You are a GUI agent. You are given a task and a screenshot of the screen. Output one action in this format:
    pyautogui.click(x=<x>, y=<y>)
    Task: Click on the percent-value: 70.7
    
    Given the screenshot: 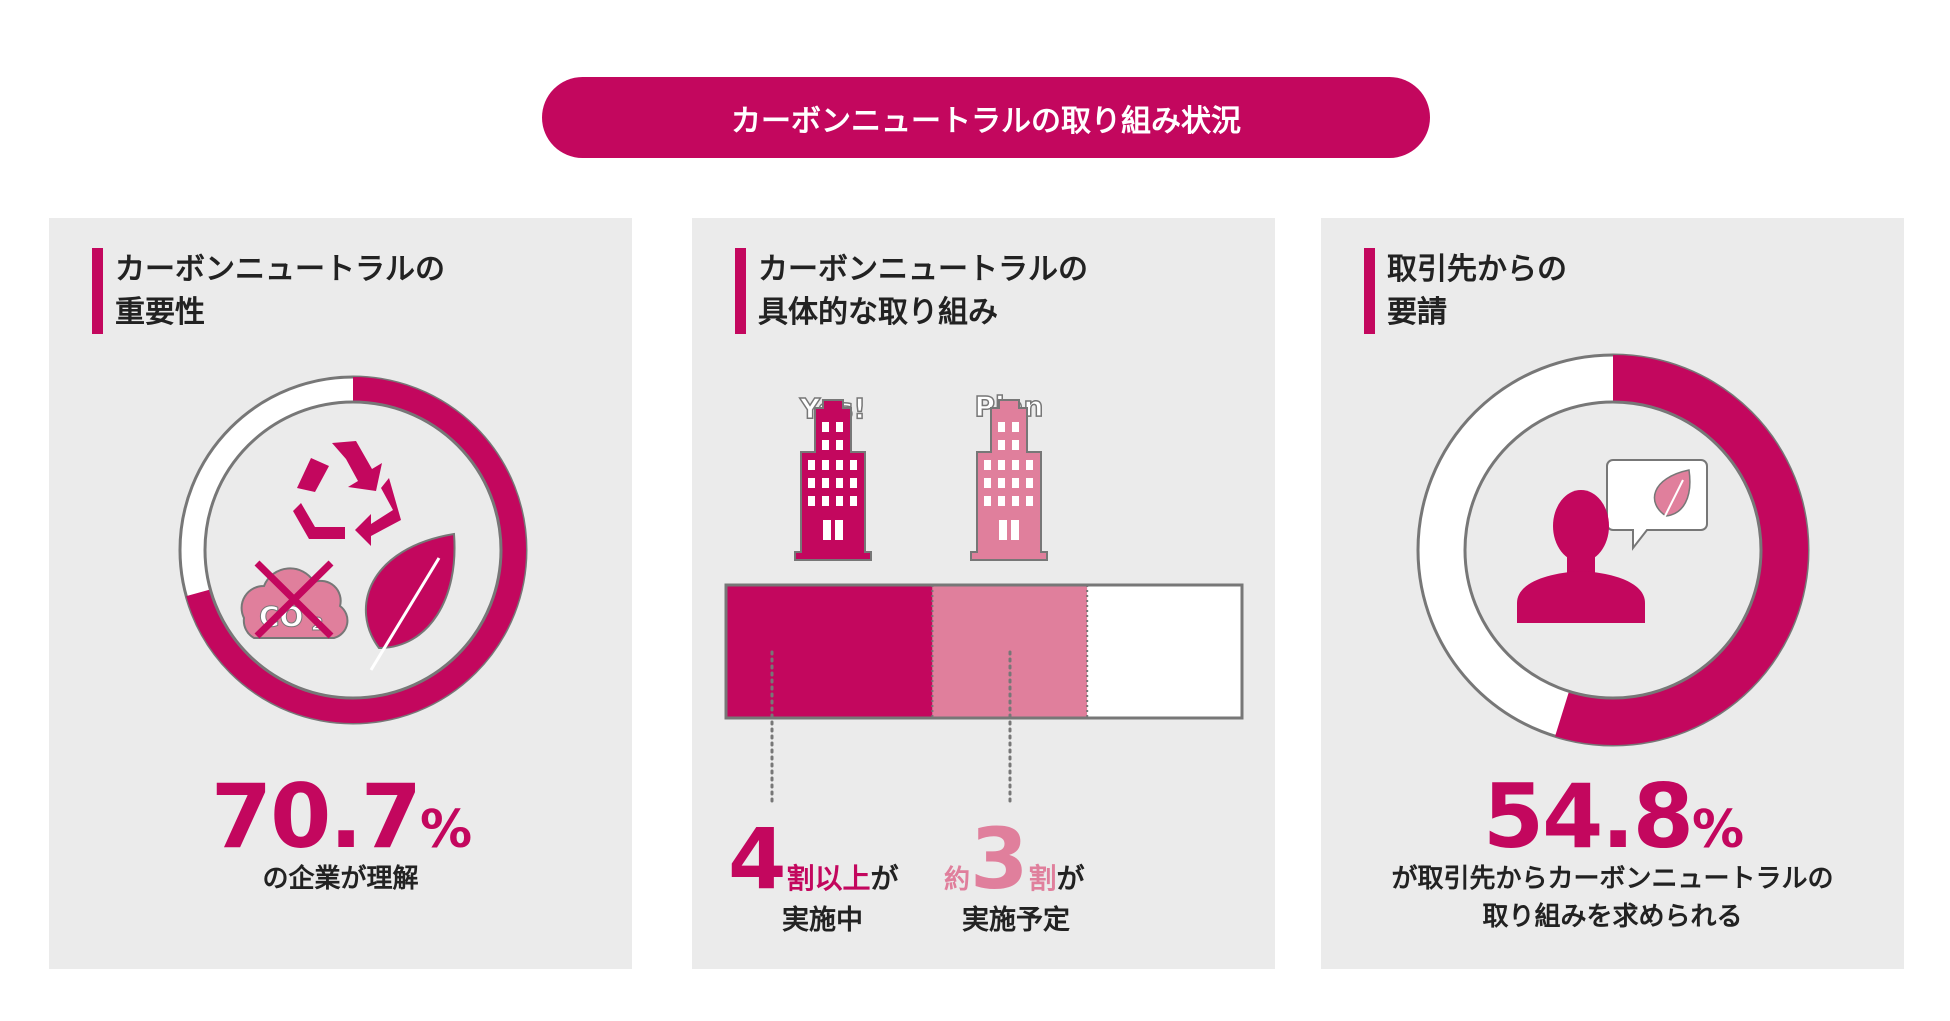 What is the action you would take?
    pyautogui.click(x=316, y=816)
    